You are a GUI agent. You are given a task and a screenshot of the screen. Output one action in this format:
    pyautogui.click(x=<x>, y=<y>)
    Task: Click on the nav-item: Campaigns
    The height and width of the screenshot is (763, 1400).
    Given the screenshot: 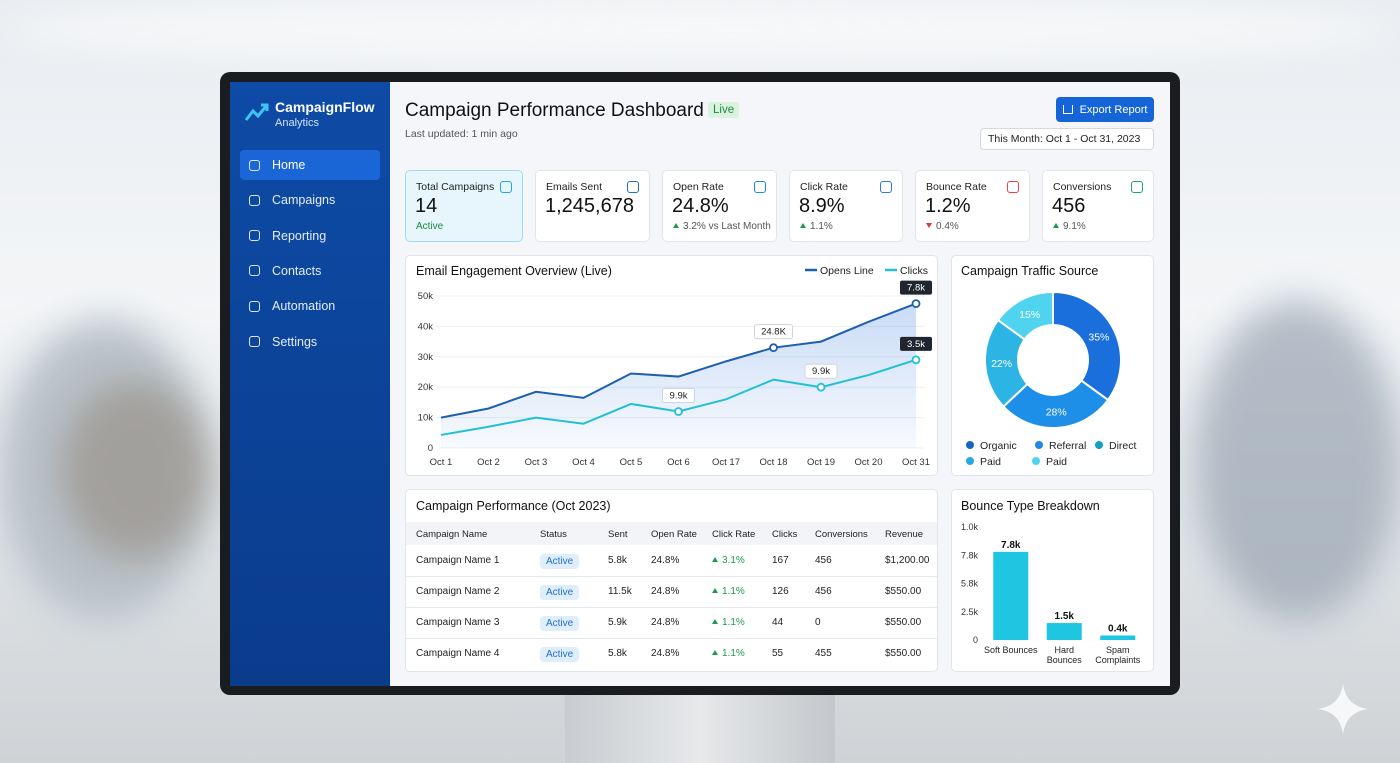 What is the action you would take?
    pyautogui.click(x=310, y=200)
    